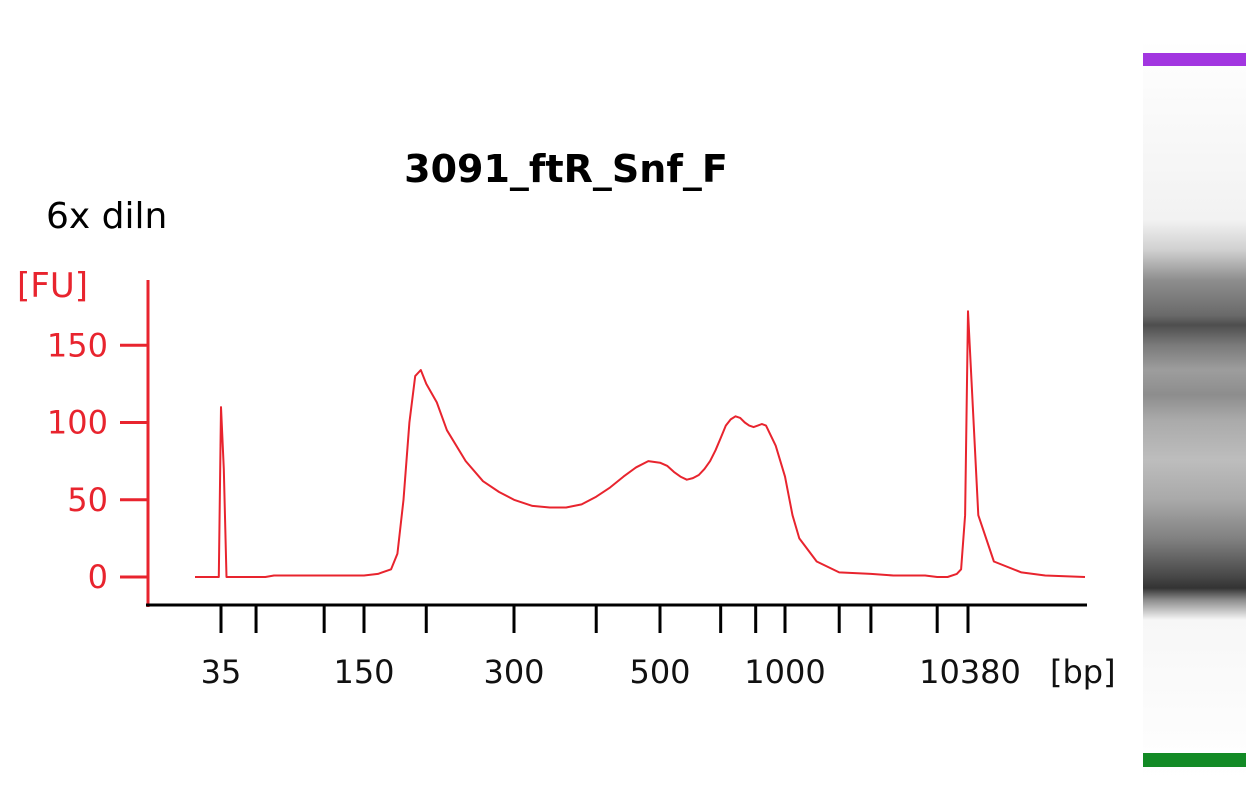 This screenshot has height=795, width=1252. What do you see at coordinates (1194, 760) in the screenshot?
I see `lower-marker-band` at bounding box center [1194, 760].